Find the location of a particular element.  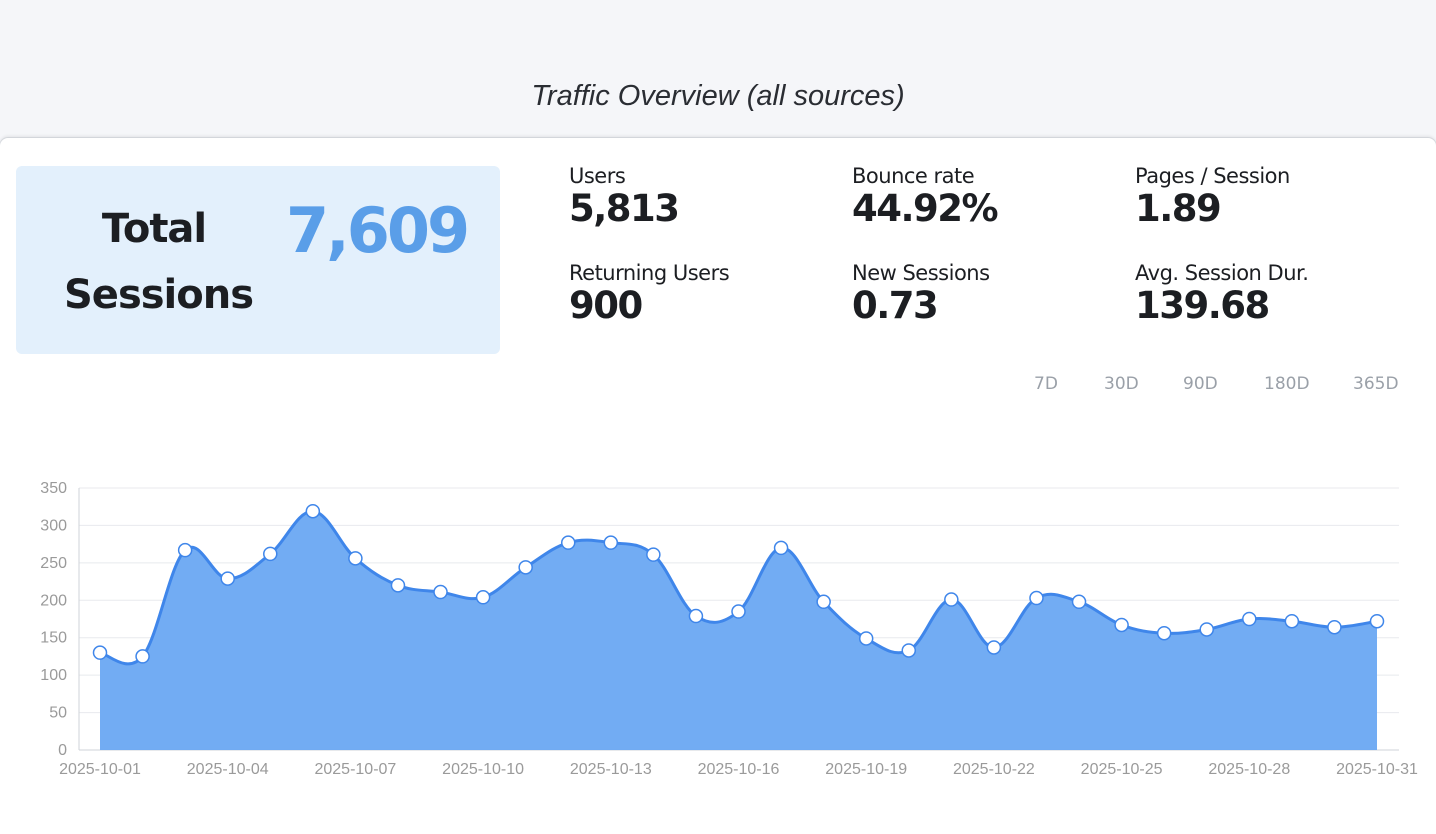

metric-avg-session-duration: Avg. Session Dur. 139.68 is located at coordinates (1222, 294).